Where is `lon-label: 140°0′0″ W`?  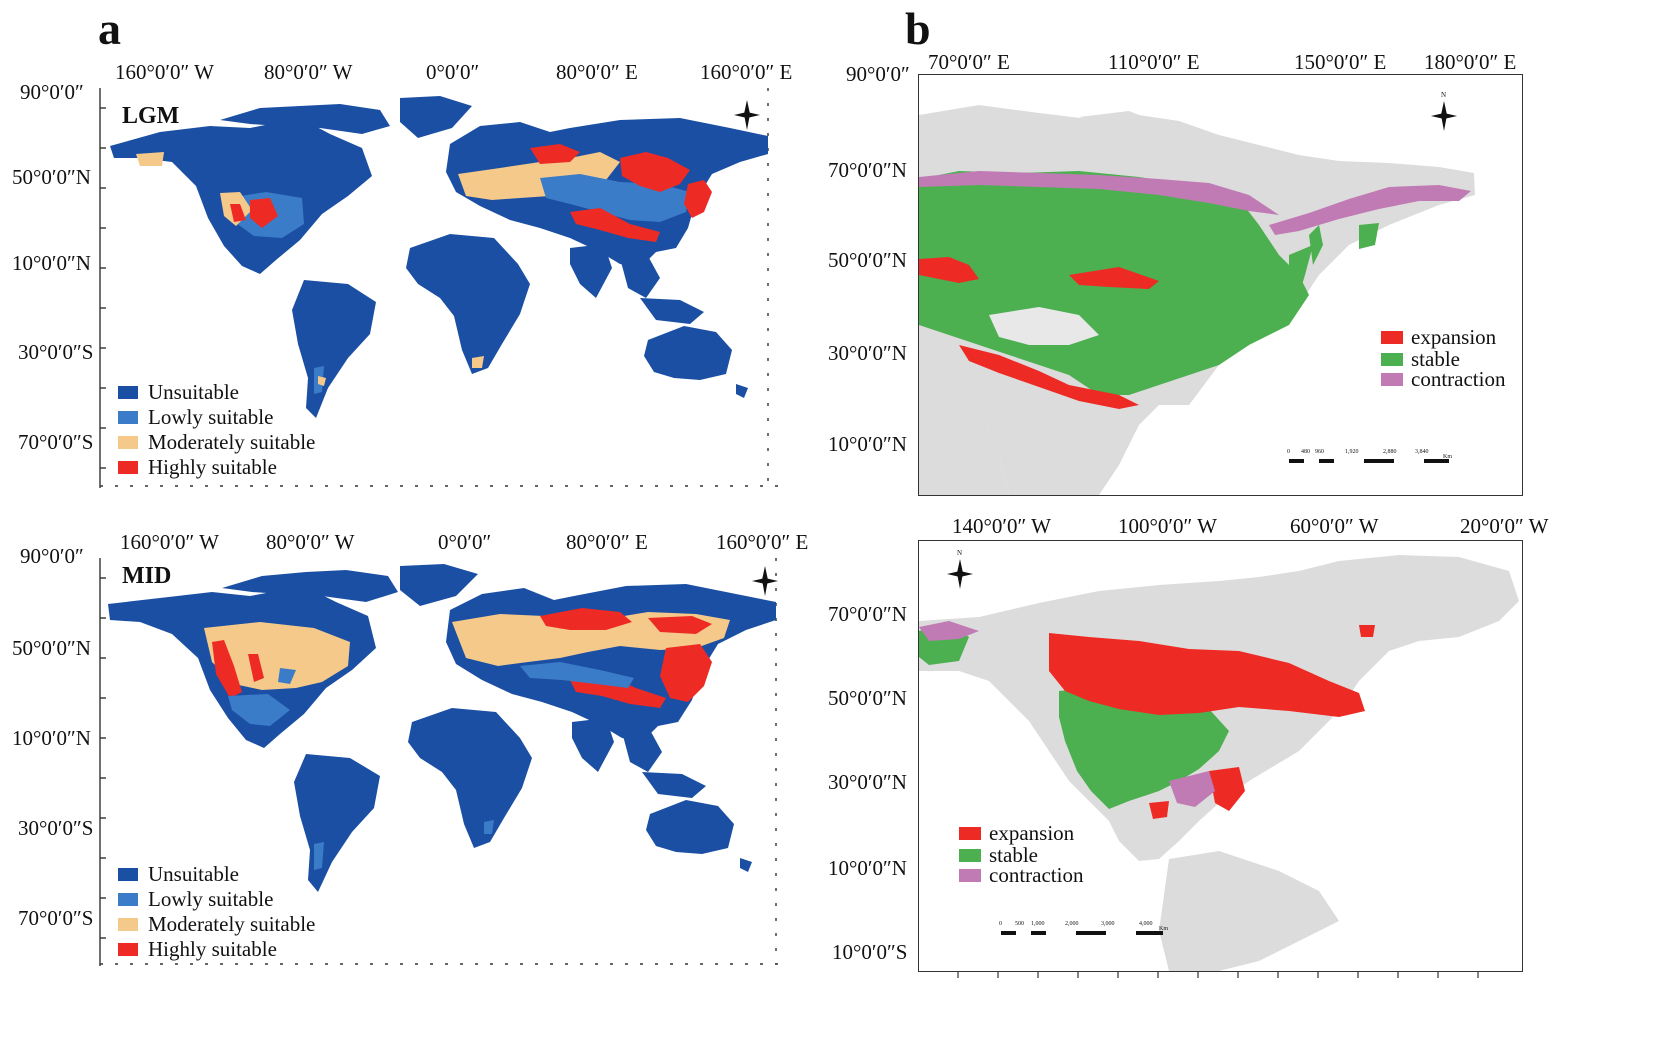 lon-label: 140°0′0″ W is located at coordinates (1001, 526).